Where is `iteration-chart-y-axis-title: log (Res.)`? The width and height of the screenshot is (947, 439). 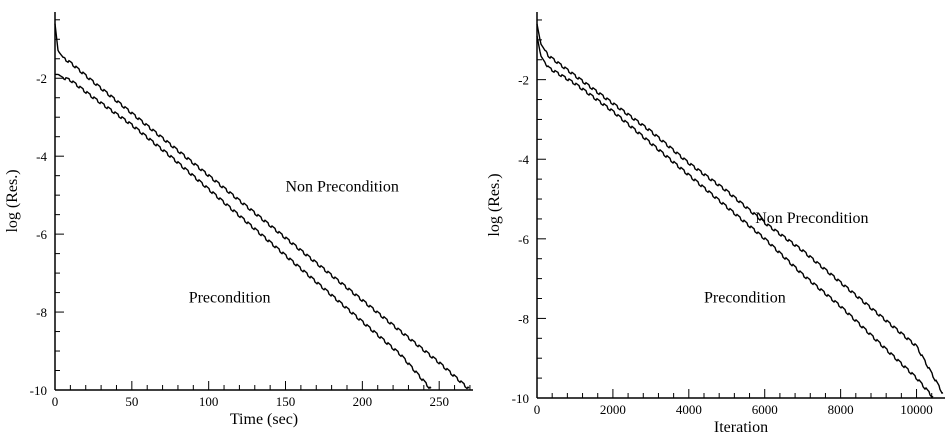
iteration-chart-y-axis-title: log (Res.) is located at coordinates (494, 204).